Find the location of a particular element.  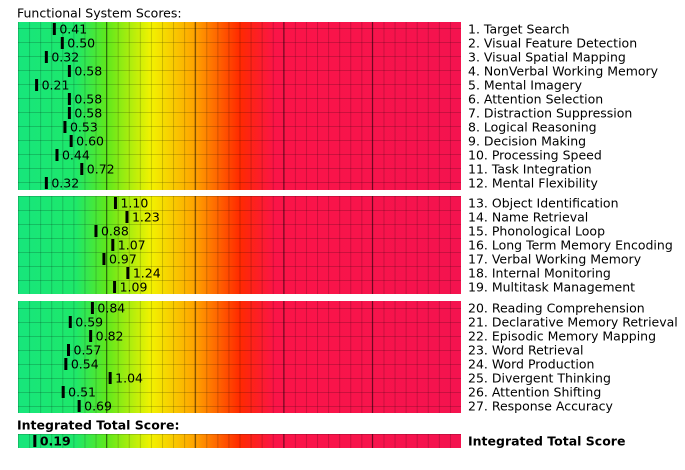

value-label: 0.21 is located at coordinates (56, 85).